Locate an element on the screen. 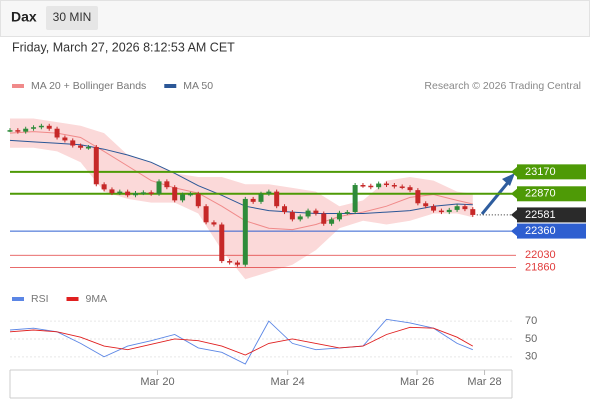  instrument-title: Dax is located at coordinates (24, 17).